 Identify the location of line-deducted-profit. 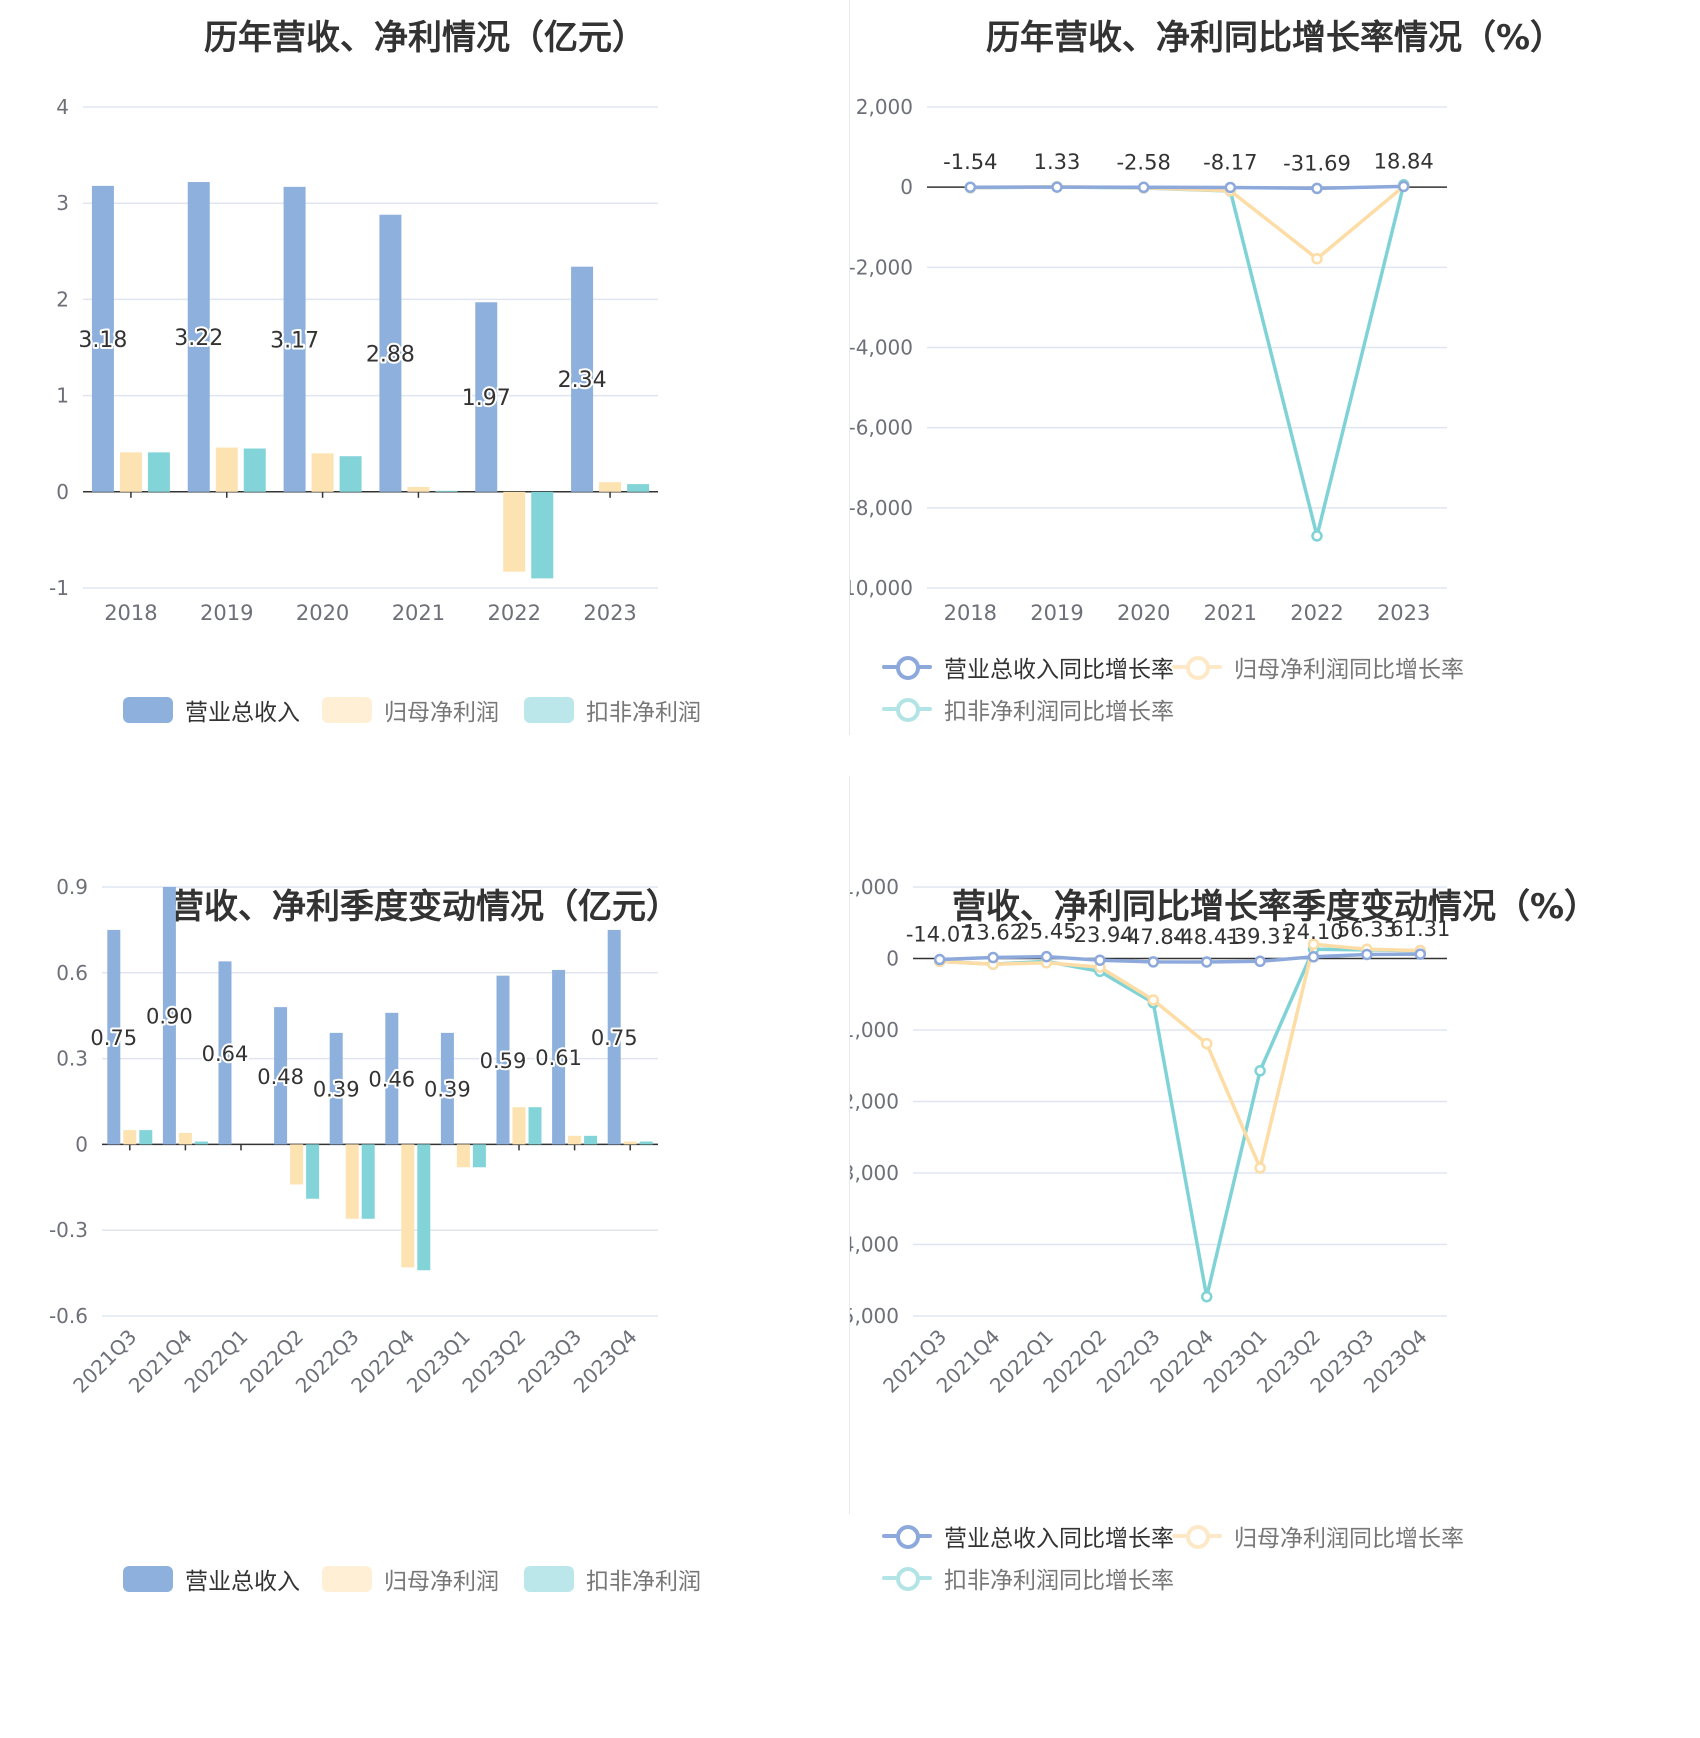
(1188, 361).